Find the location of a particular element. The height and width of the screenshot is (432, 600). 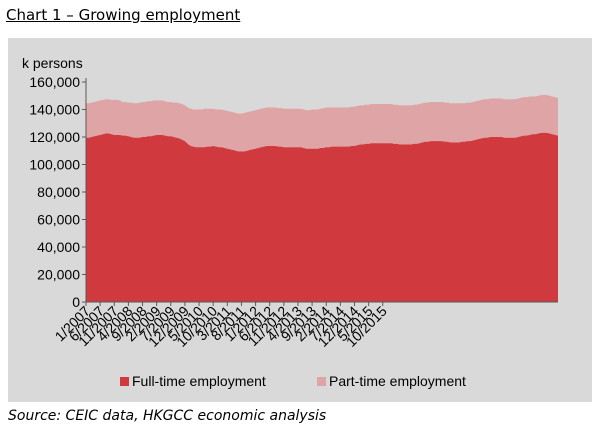

y-tick-label: 140,000 is located at coordinates (54, 110).